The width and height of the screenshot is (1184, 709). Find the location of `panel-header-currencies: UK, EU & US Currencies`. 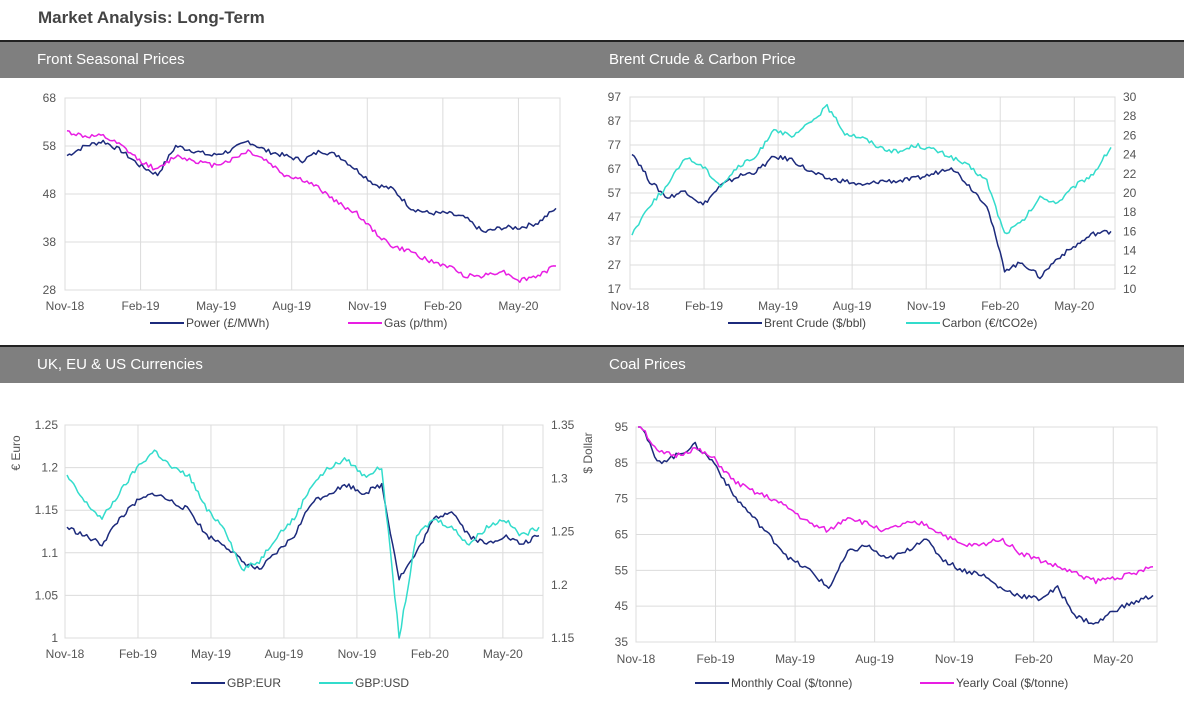

panel-header-currencies: UK, EU & US Currencies is located at coordinates (286, 364).